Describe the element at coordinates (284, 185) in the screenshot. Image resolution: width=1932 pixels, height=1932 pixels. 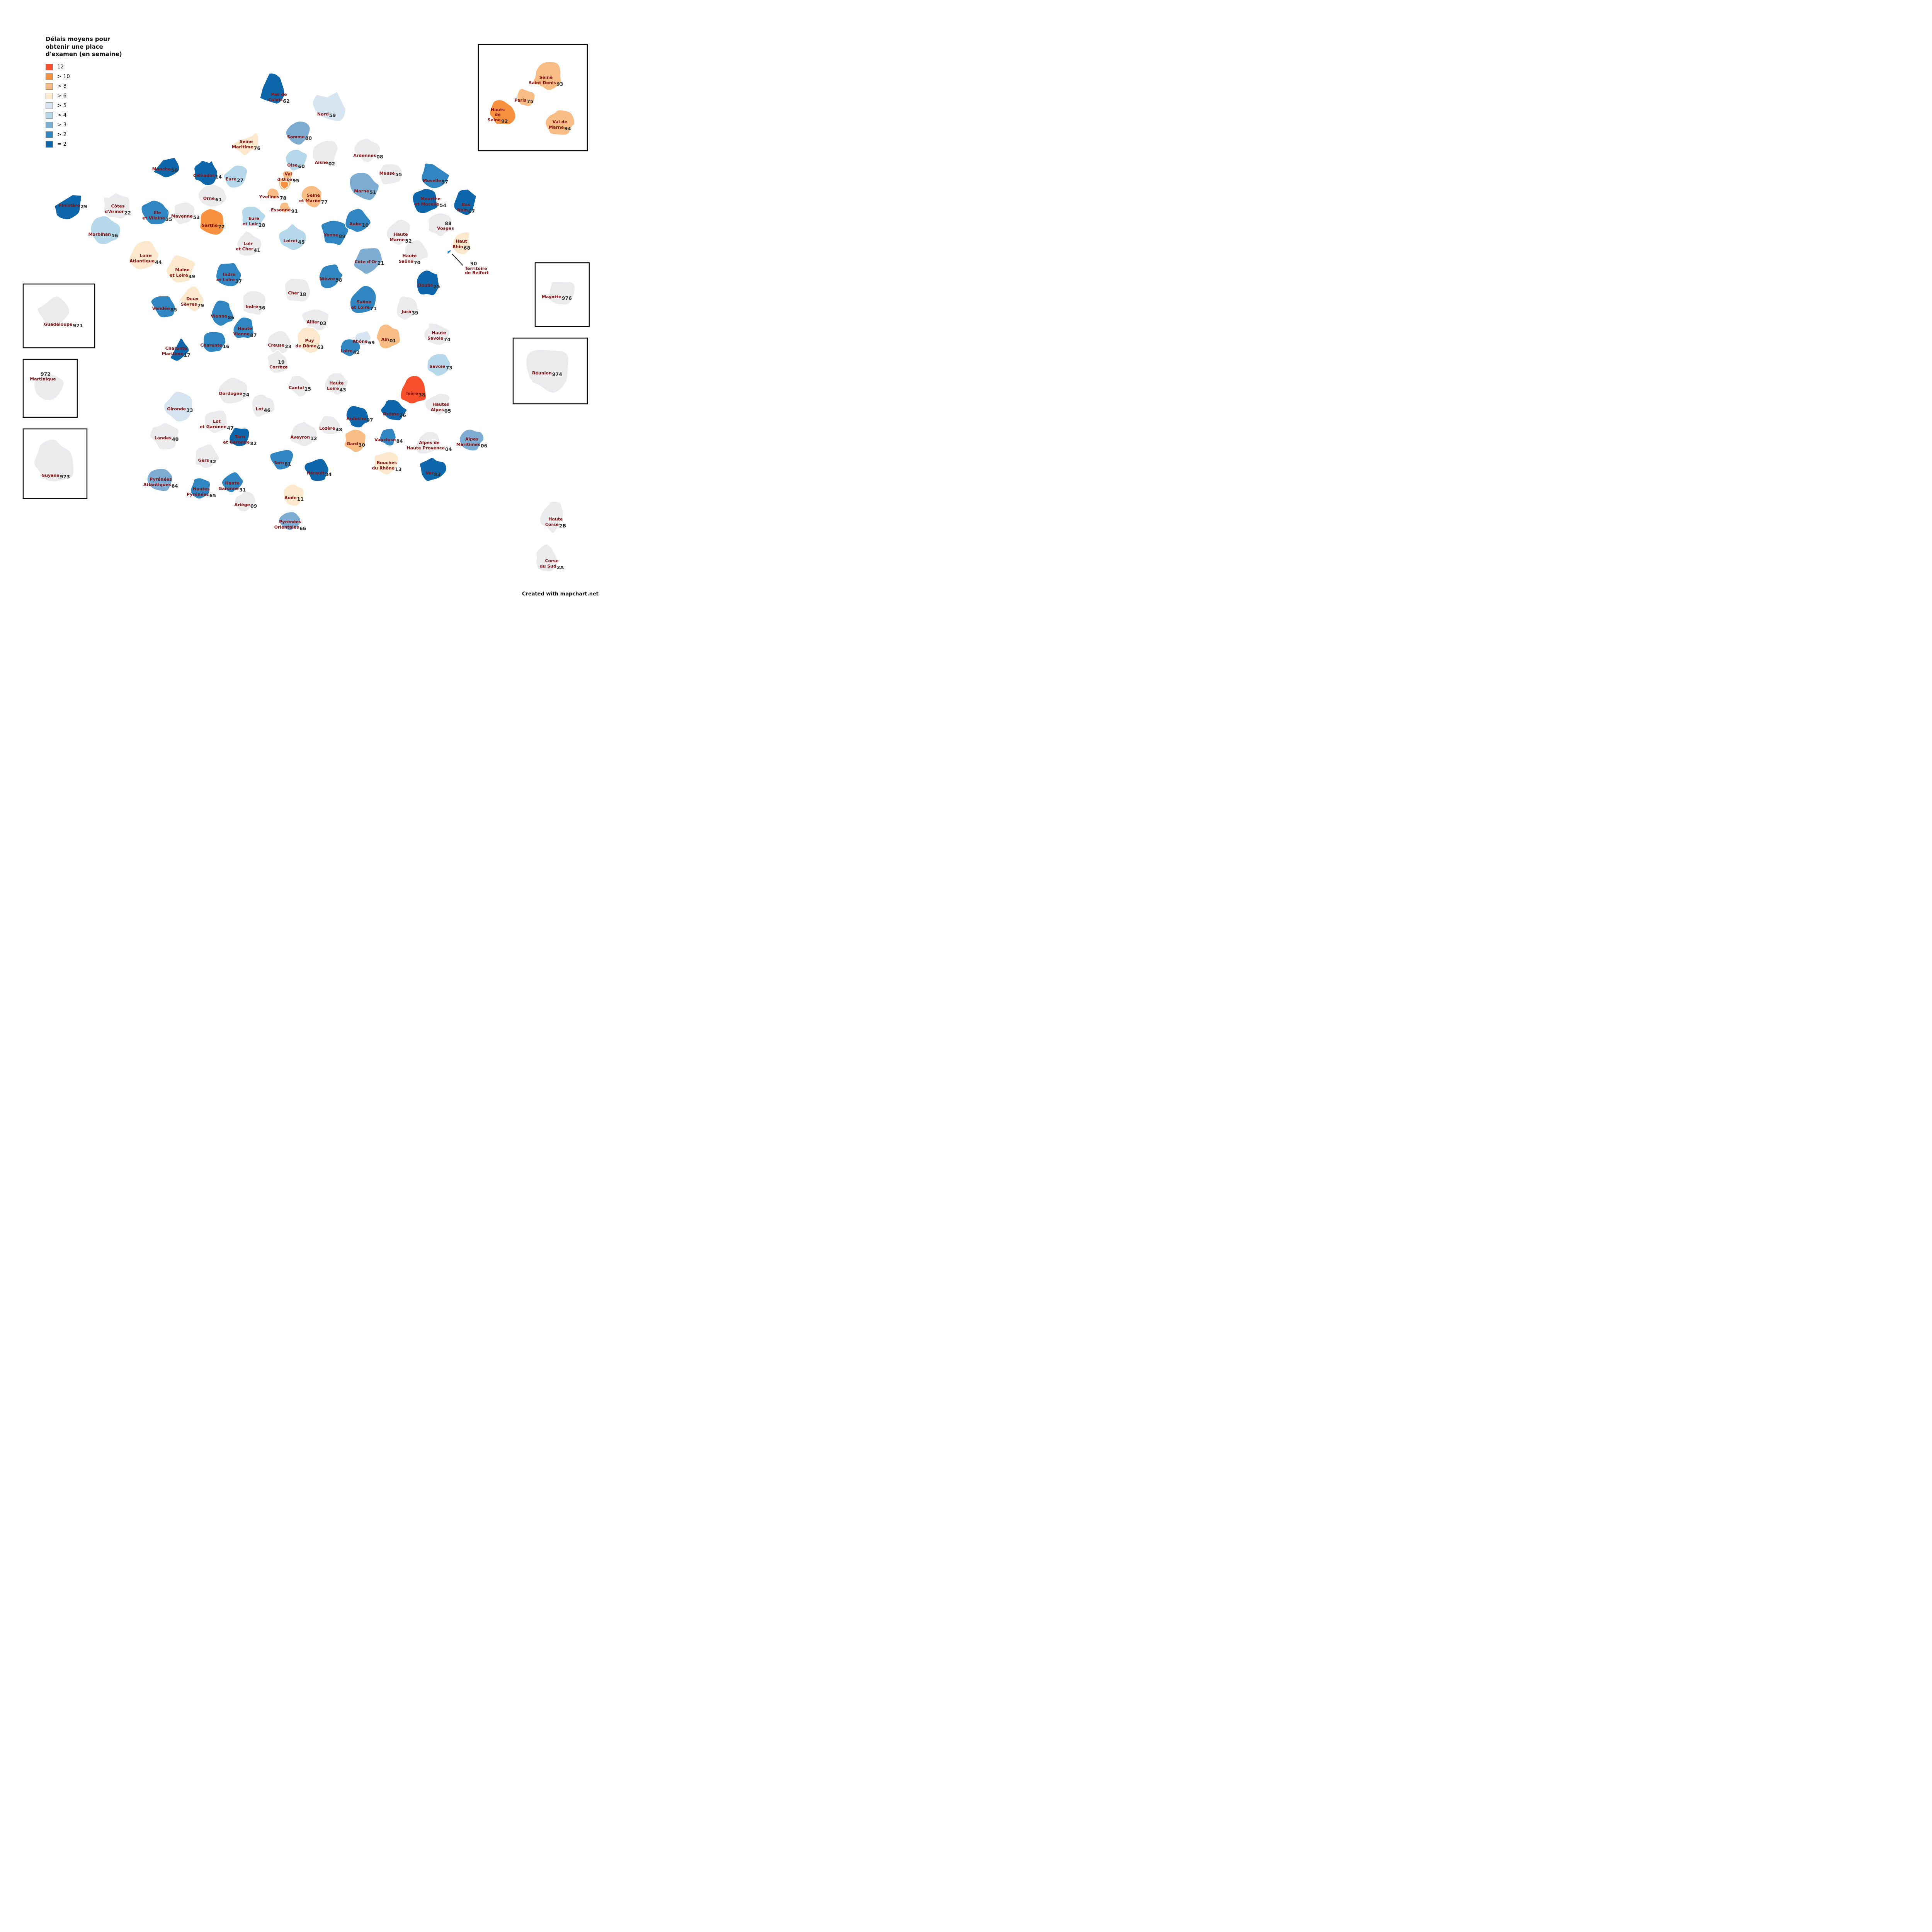
I see `dept-shape-pc-hds` at that location.